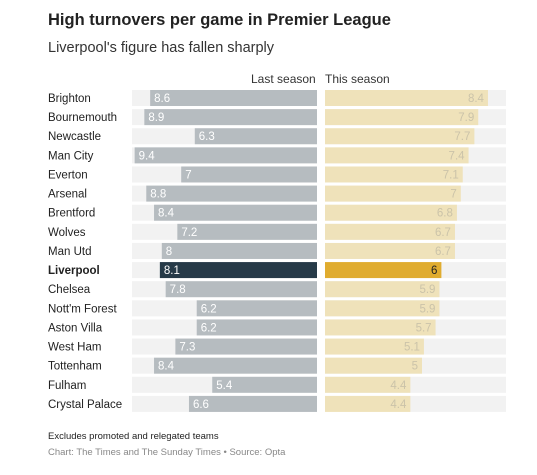 The height and width of the screenshot is (475, 537). Describe the element at coordinates (445, 214) in the screenshot. I see `this-season-value: 6.8` at that location.